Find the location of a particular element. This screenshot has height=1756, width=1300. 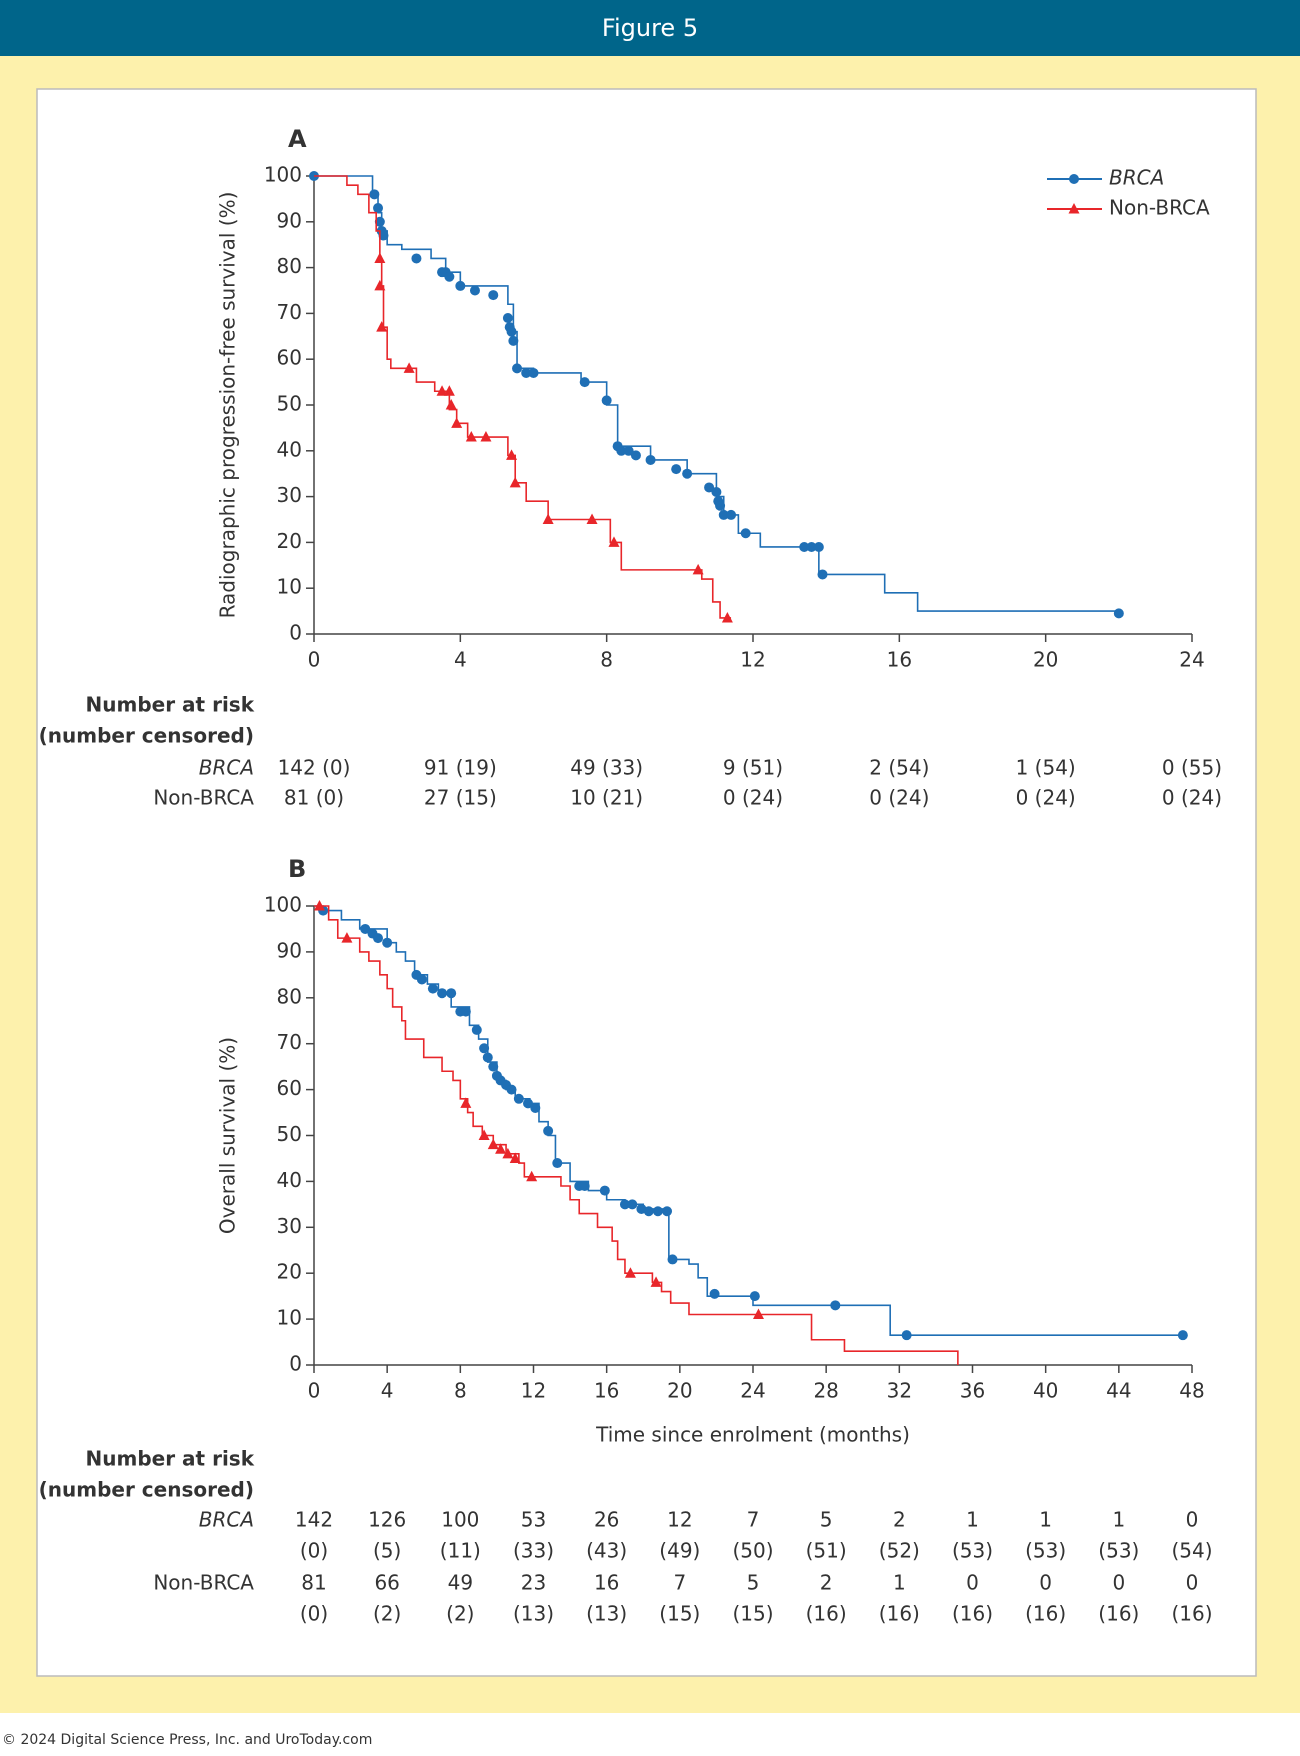

y-tick-label: 0 is located at coordinates (295, 633).